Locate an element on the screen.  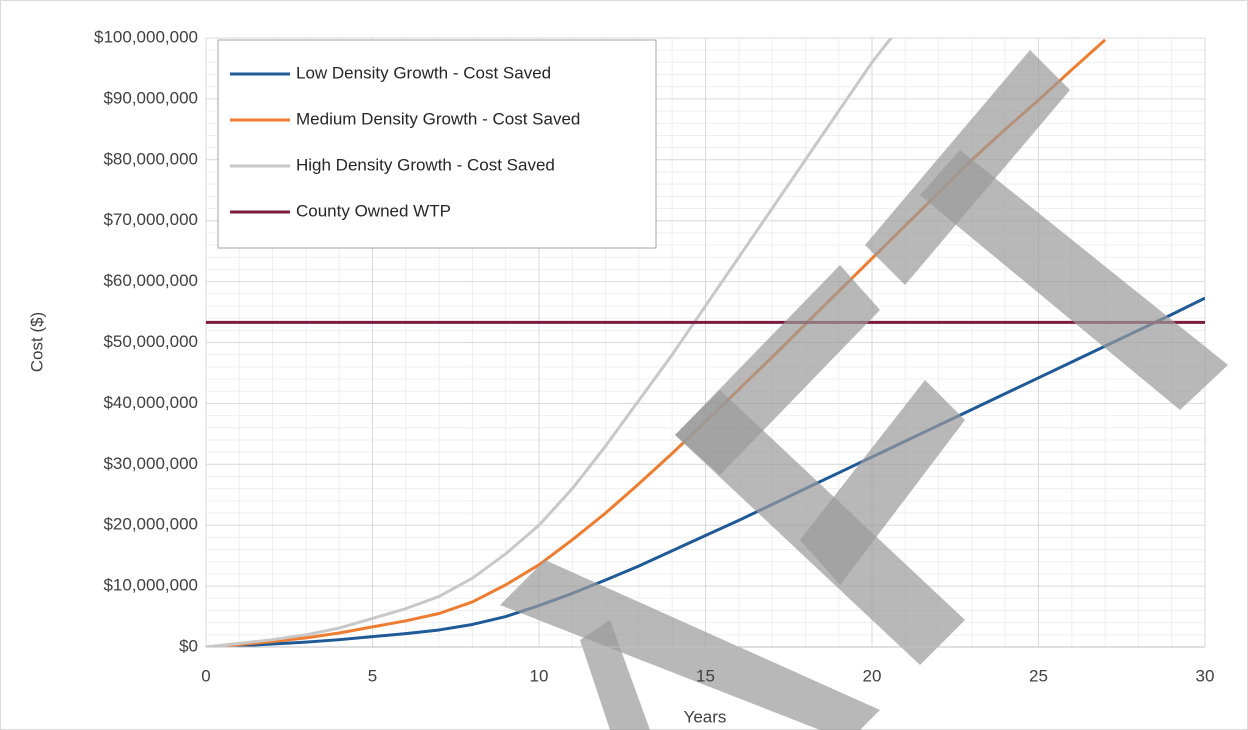
legend-label: County Owned WTP is located at coordinates (373, 210).